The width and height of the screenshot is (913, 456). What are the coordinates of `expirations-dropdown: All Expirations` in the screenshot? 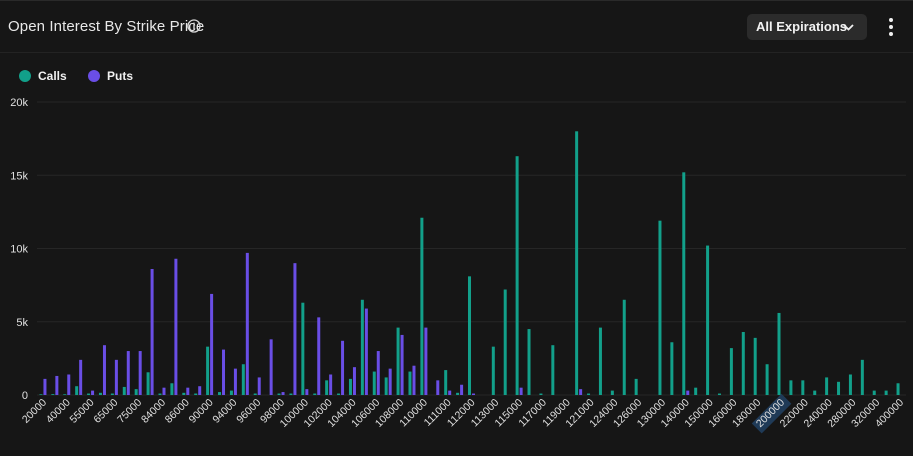 It's located at (807, 27).